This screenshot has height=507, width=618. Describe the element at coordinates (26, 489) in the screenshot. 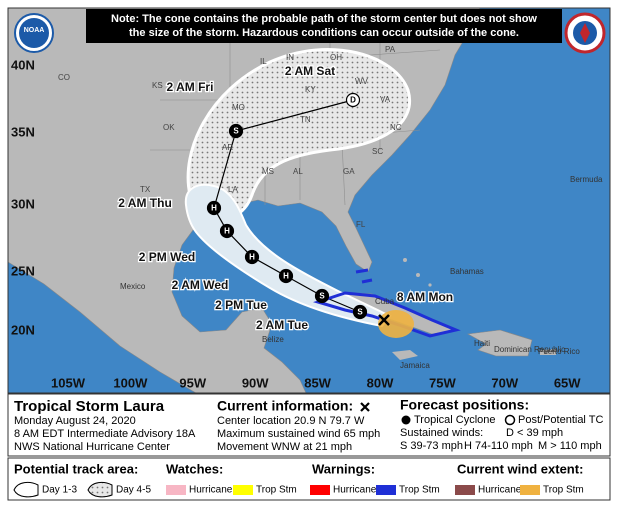

I see `day13-icon` at that location.